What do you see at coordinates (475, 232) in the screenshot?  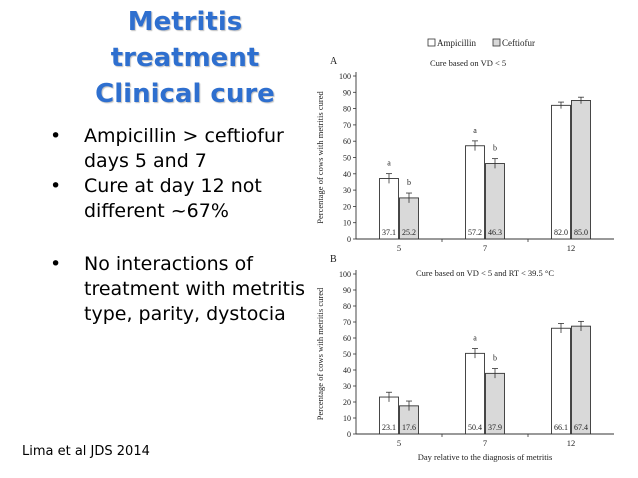 I see `data-label: 57.2` at bounding box center [475, 232].